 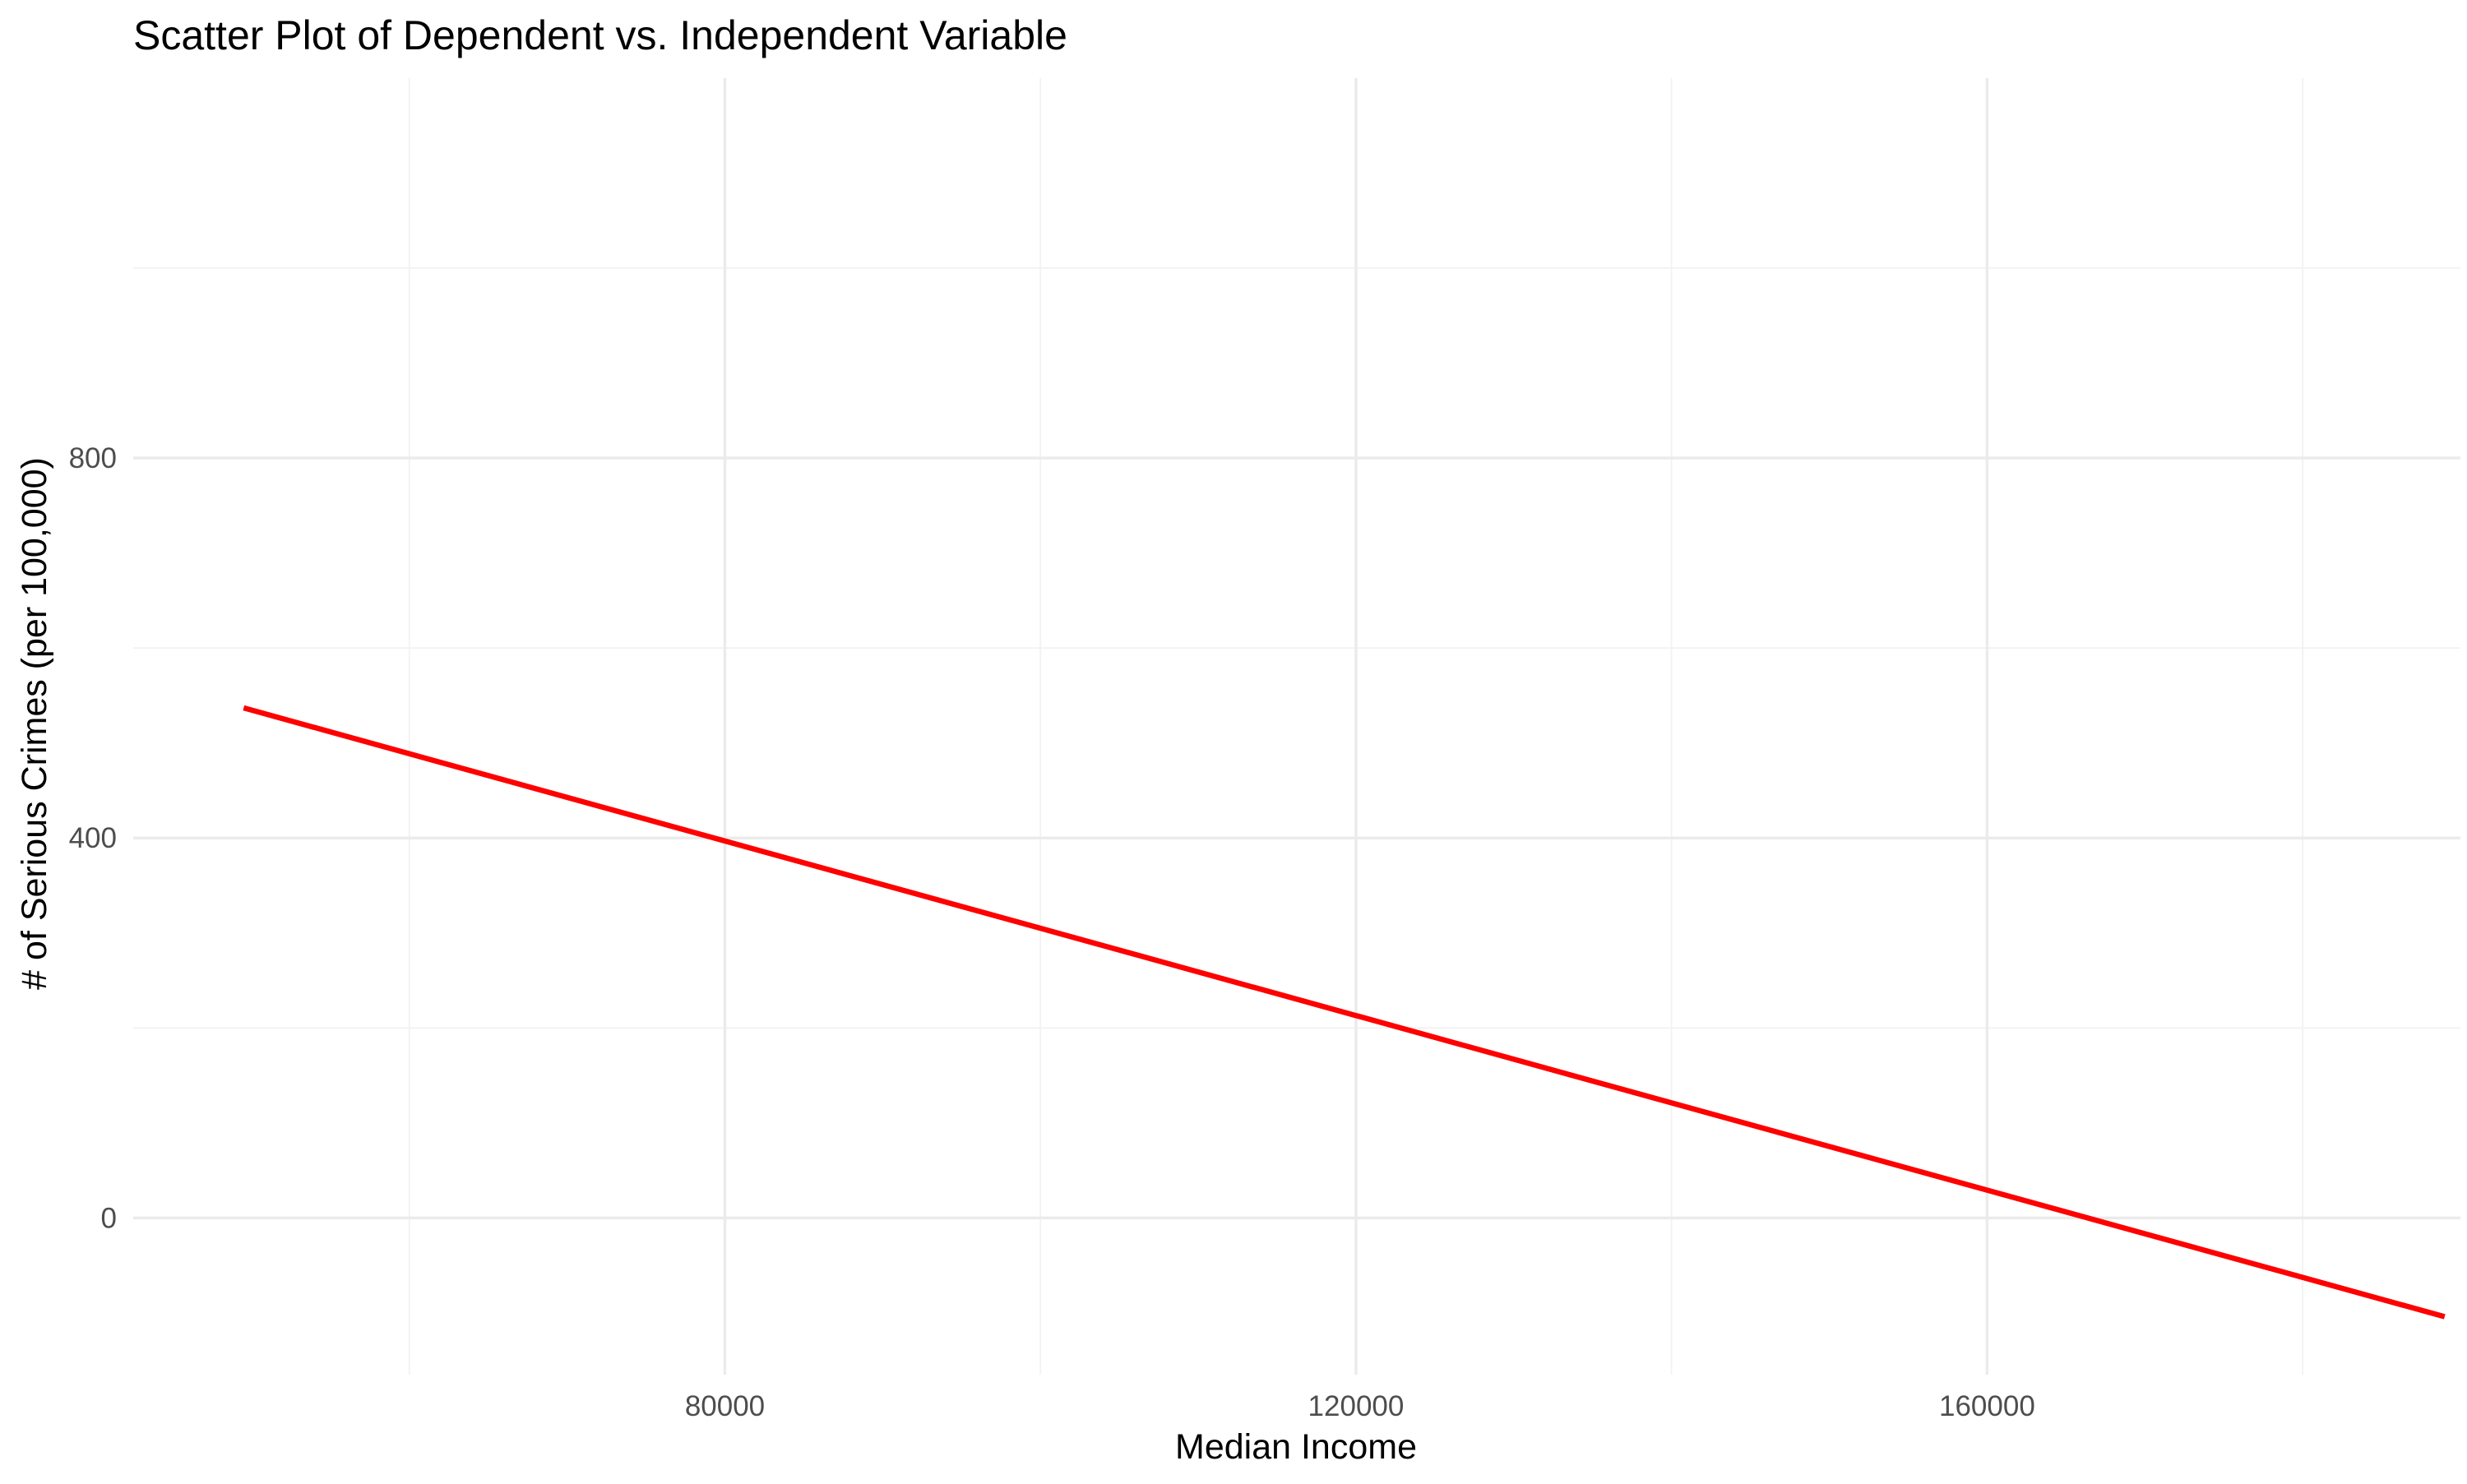 I want to click on x-axis-ticks: 80000 120000 160000, so click(x=1360, y=1406).